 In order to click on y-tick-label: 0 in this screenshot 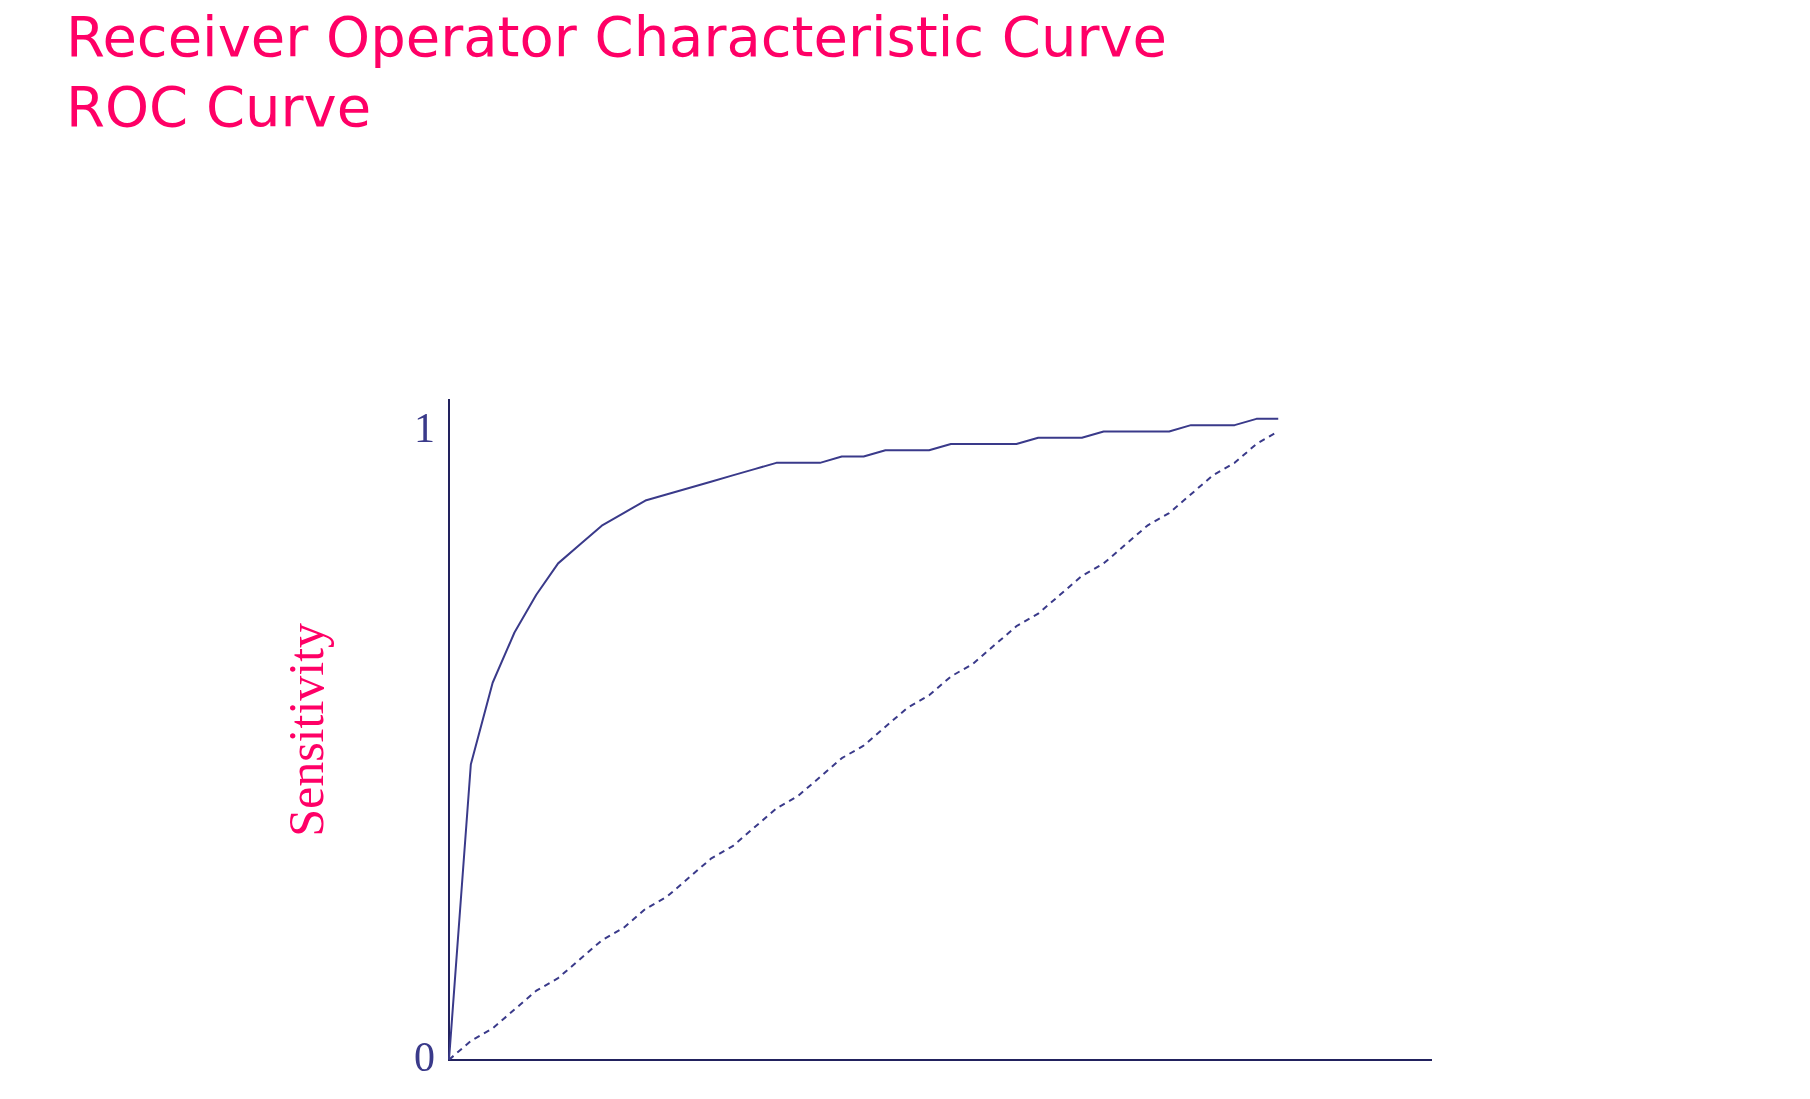, I will do `click(424, 1056)`.